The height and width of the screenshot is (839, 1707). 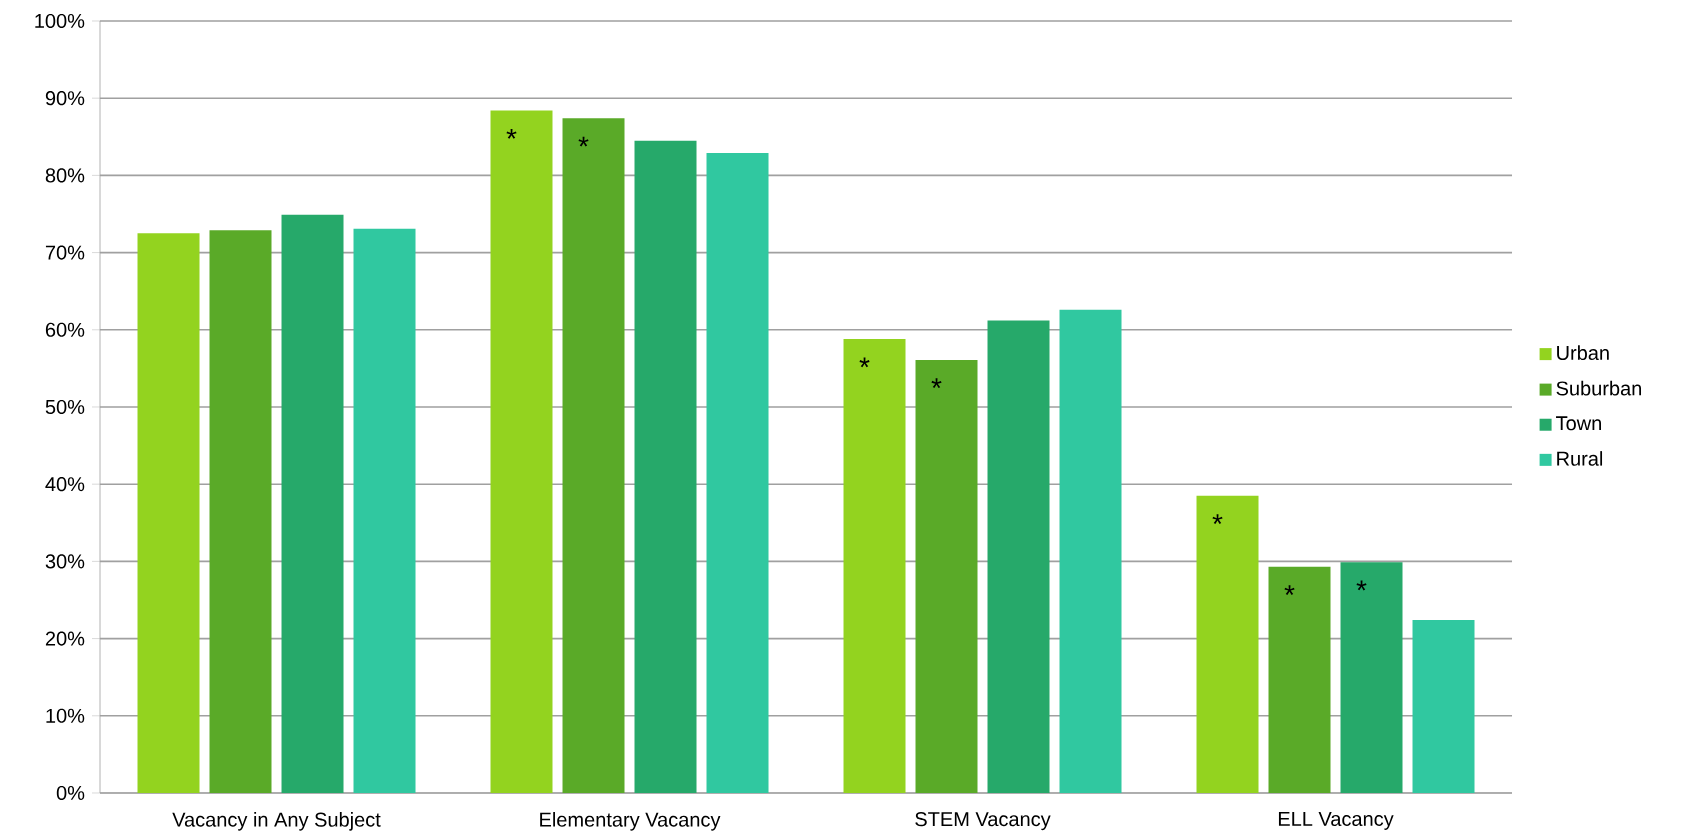 What do you see at coordinates (65, 484) in the screenshot?
I see `y-tick-label: 40%` at bounding box center [65, 484].